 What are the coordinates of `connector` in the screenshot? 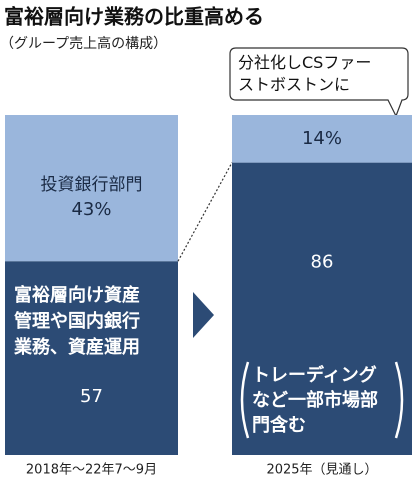 It's located at (205, 212).